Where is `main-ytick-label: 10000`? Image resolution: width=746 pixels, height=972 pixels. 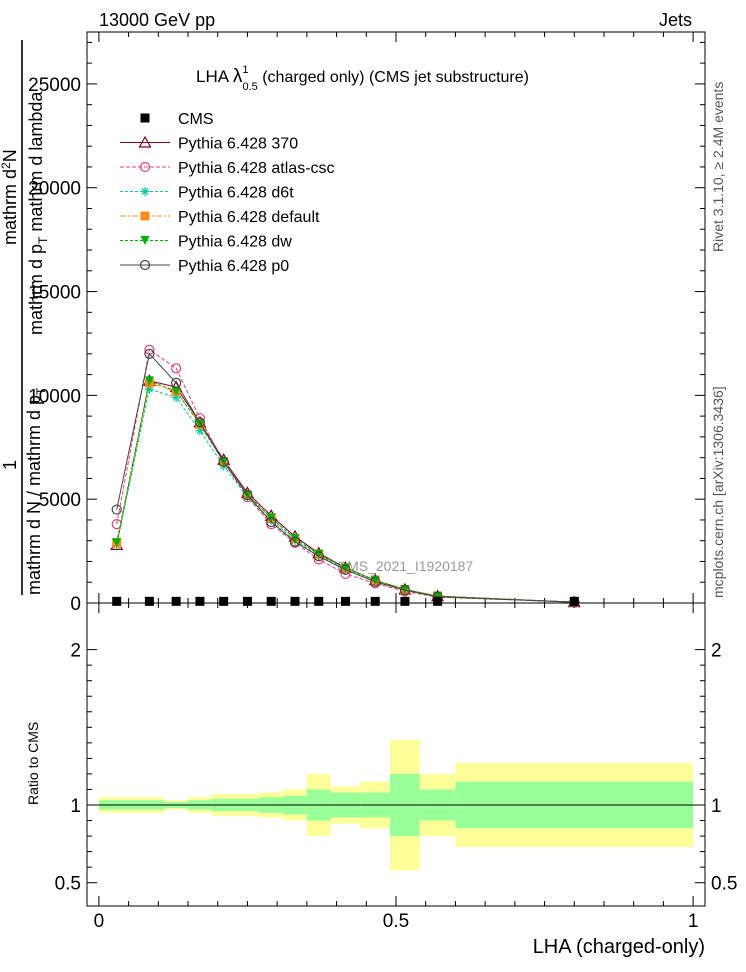 main-ytick-label: 10000 is located at coordinates (54, 396).